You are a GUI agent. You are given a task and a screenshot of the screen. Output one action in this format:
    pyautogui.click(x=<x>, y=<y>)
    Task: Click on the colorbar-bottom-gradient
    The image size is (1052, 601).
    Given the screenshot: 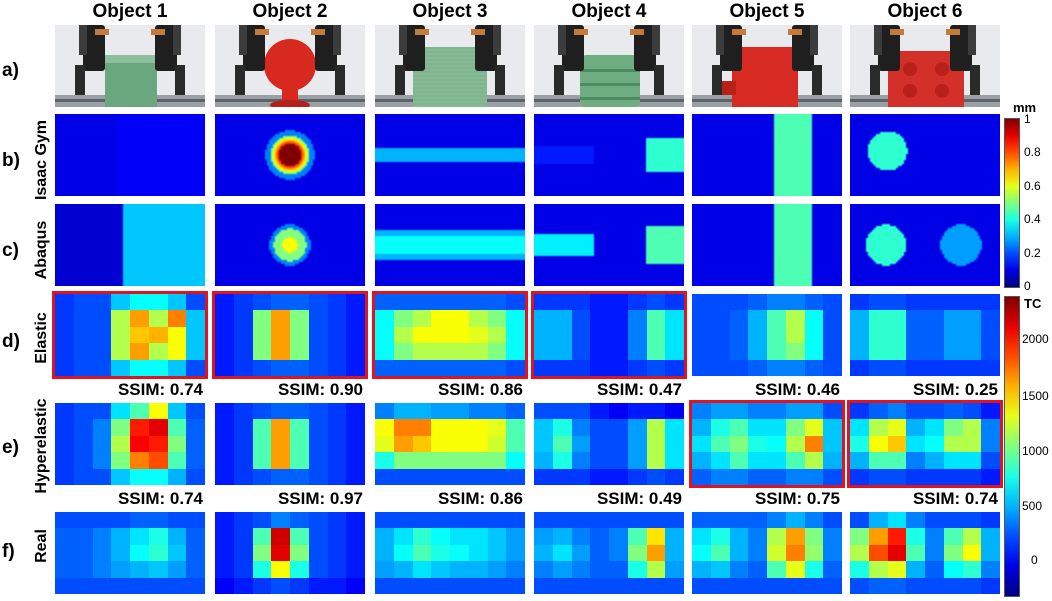 What is the action you would take?
    pyautogui.click(x=1012, y=446)
    